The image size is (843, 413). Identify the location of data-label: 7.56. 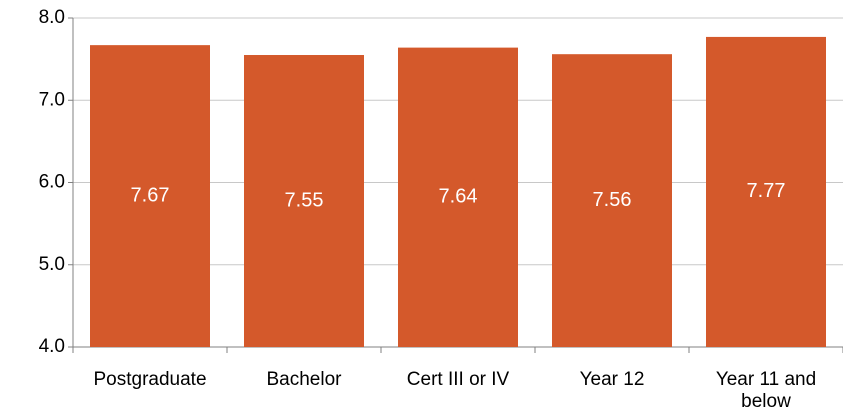
(612, 200).